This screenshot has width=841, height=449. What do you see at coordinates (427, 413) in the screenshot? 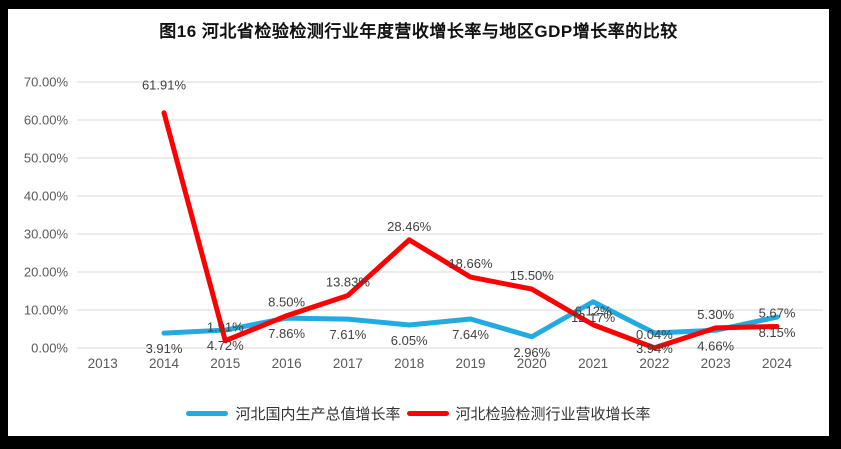
I see `legend-swatch-revenue-line` at bounding box center [427, 413].